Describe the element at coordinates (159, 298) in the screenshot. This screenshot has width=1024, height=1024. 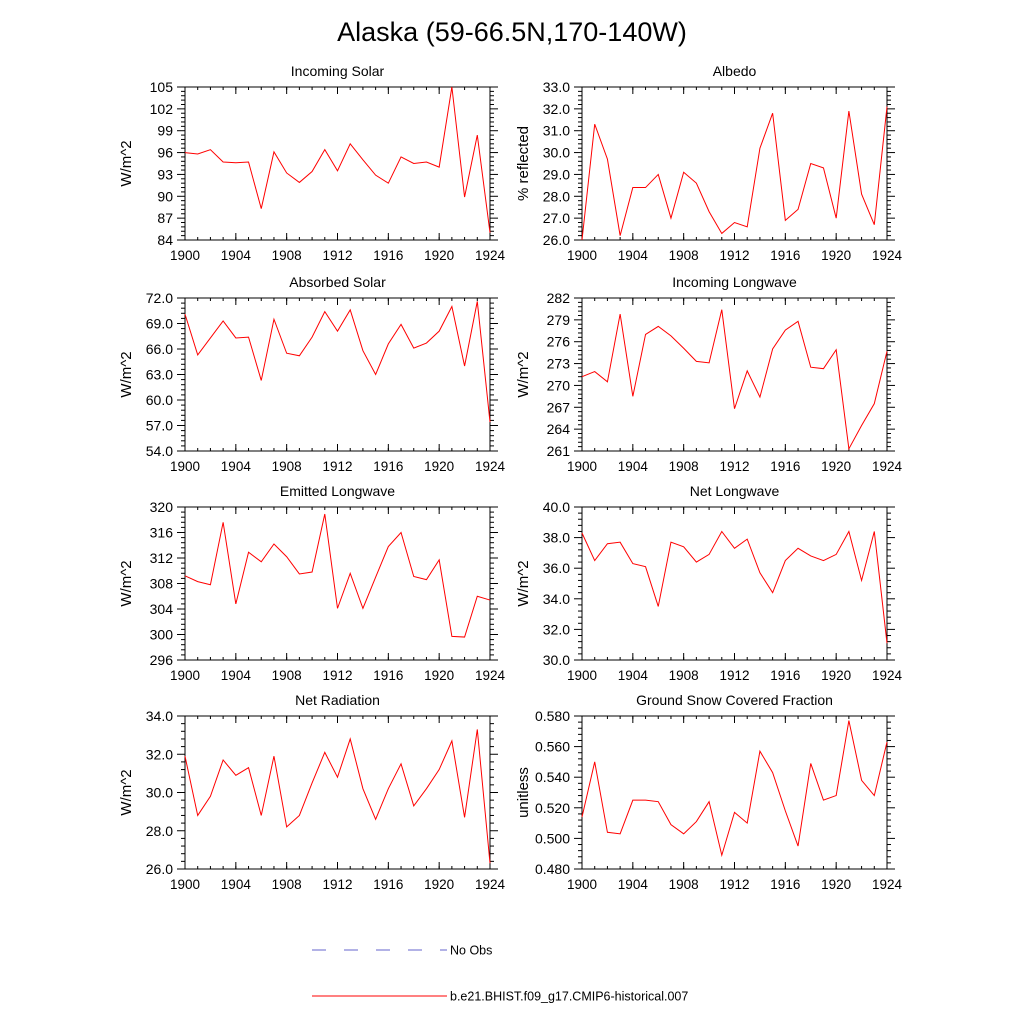
I see `y-tick-label: 72.0` at that location.